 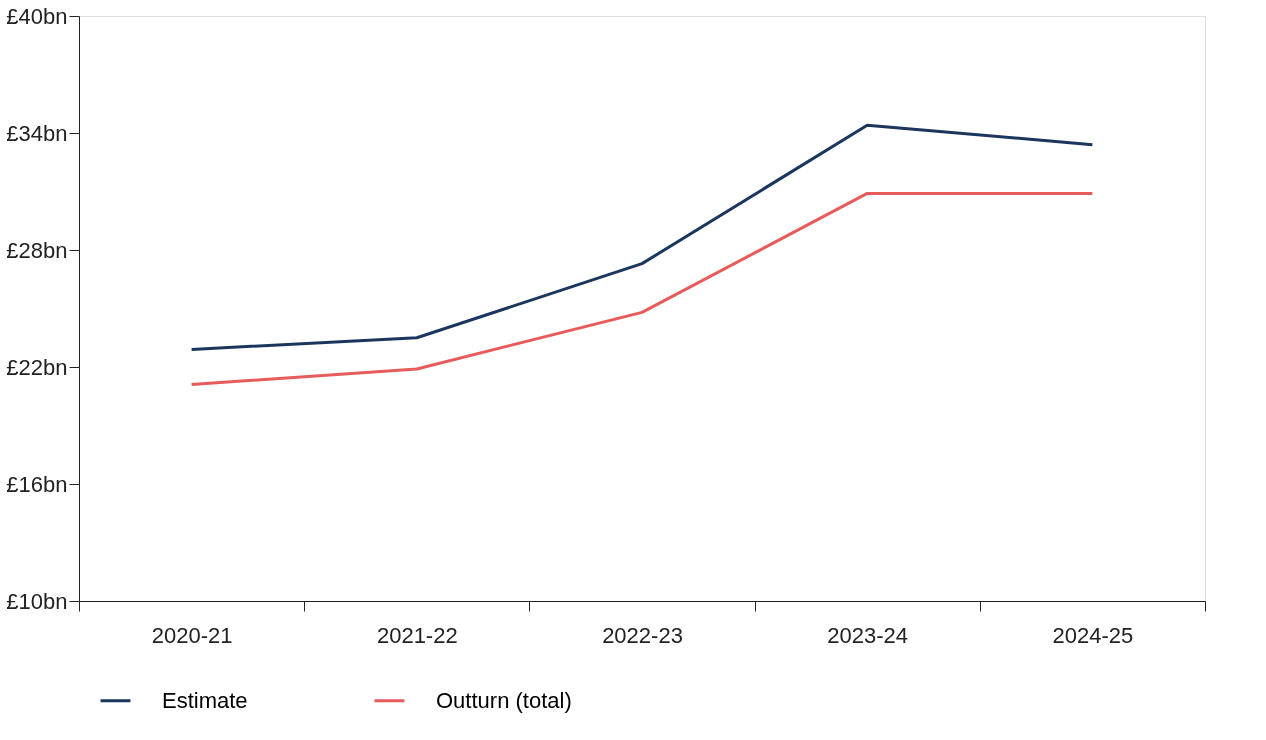 What do you see at coordinates (1093, 635) in the screenshot?
I see `x-tick-label: 2024-25` at bounding box center [1093, 635].